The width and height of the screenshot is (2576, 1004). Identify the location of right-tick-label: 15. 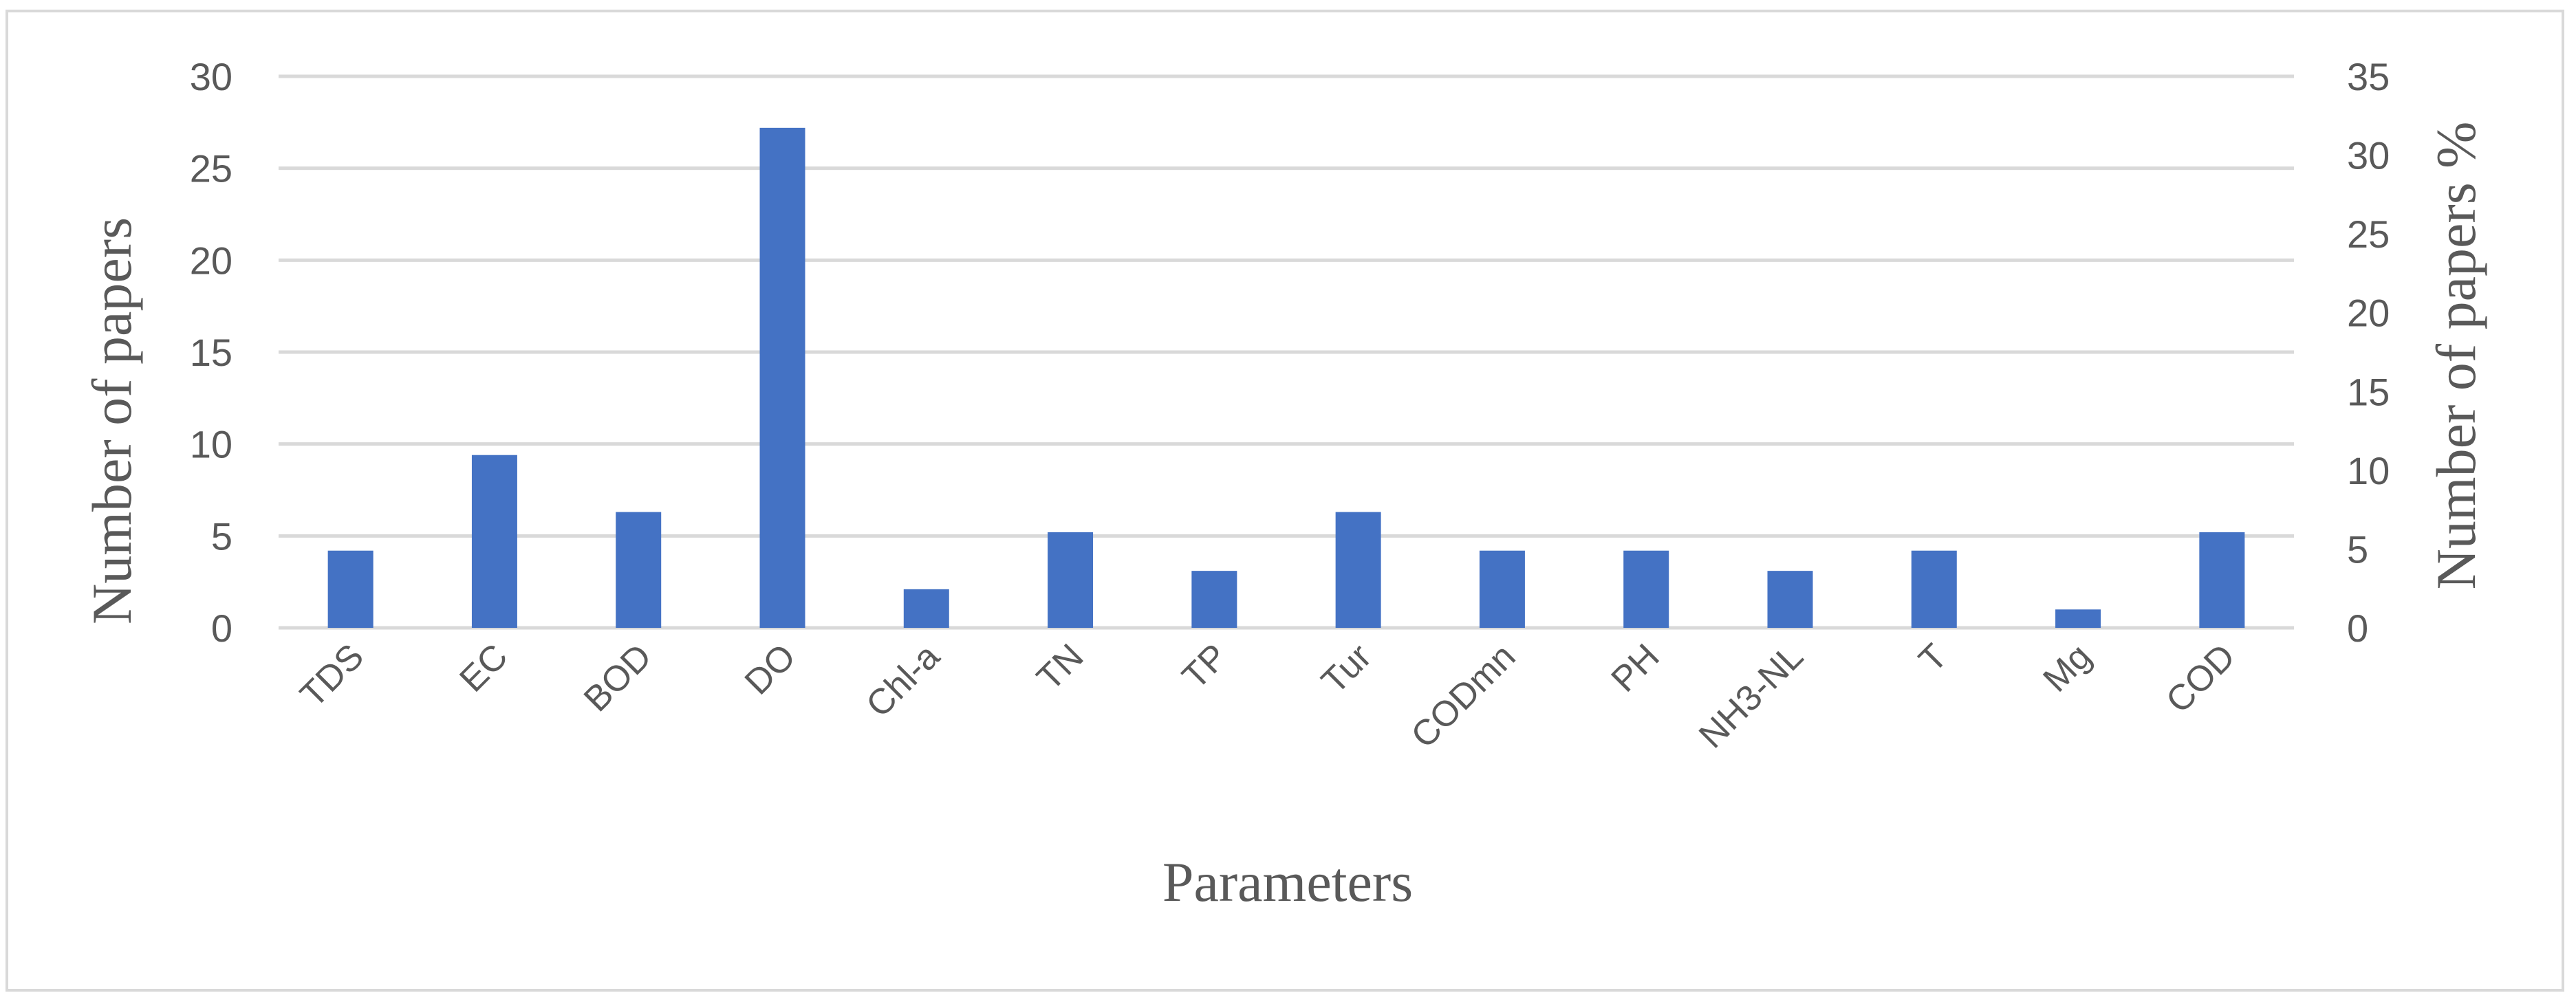
(2368, 391).